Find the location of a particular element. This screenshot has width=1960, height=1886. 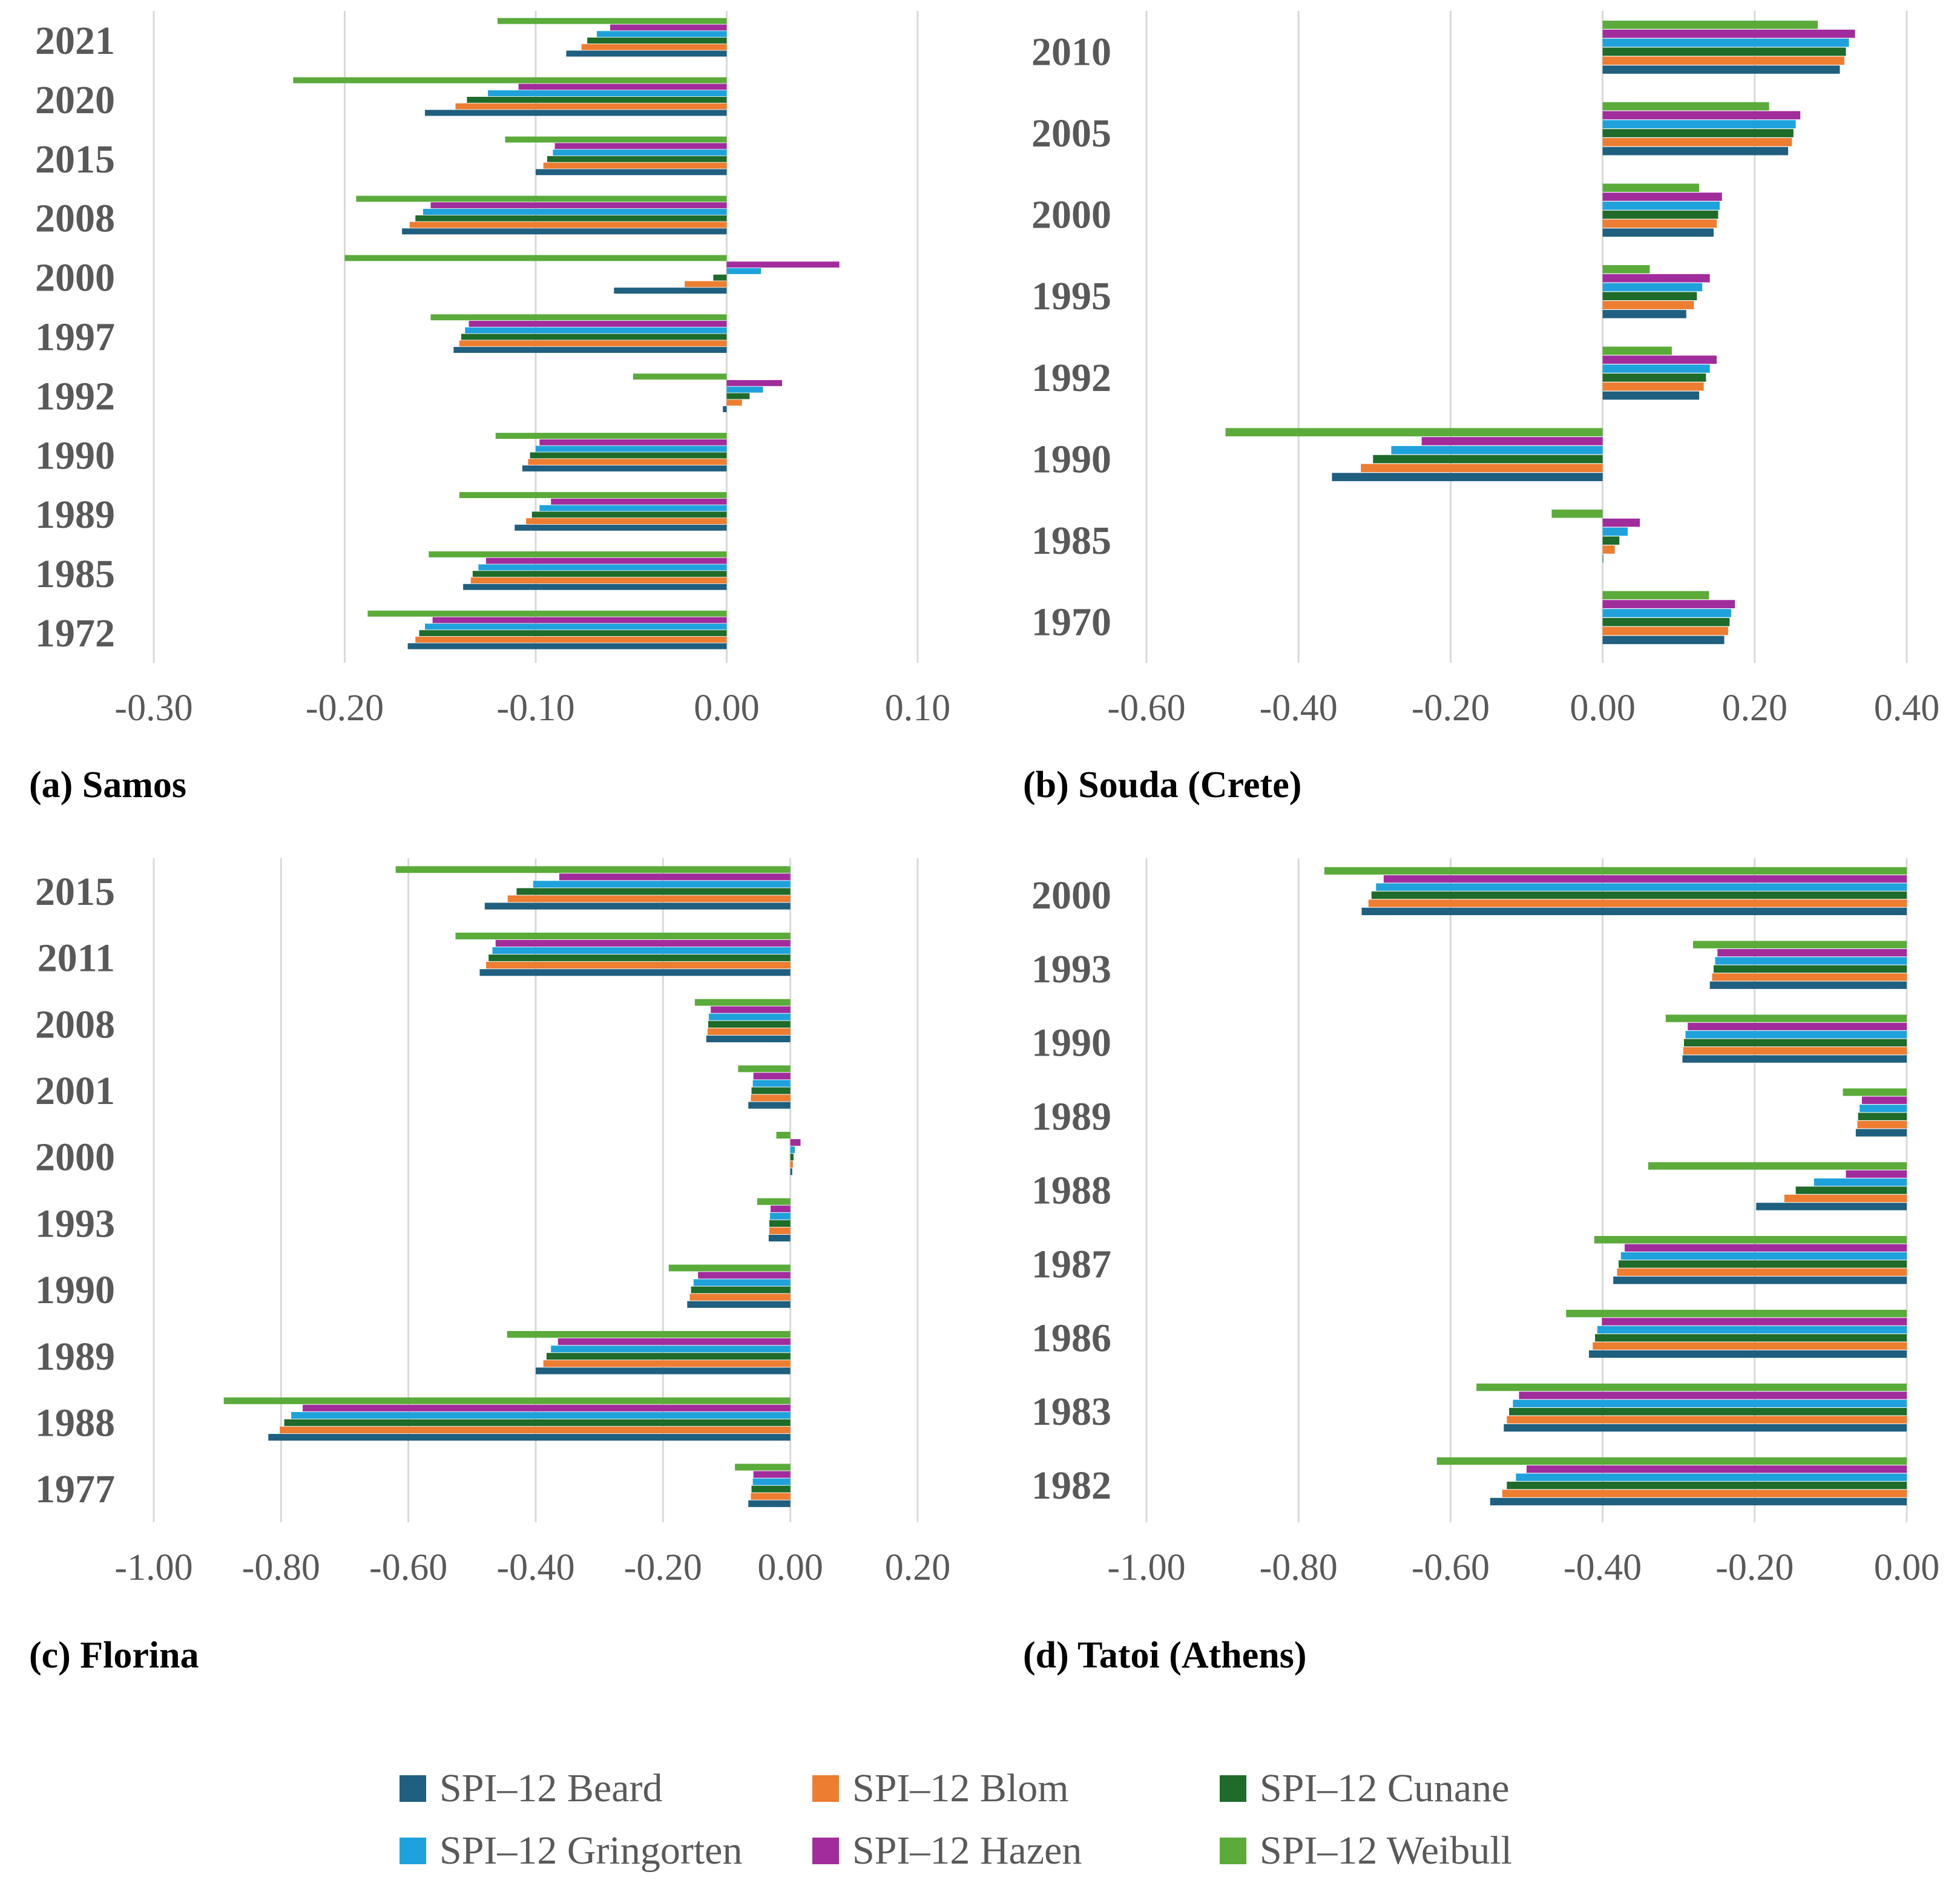

x-tick-label: 0.20 is located at coordinates (1755, 708).